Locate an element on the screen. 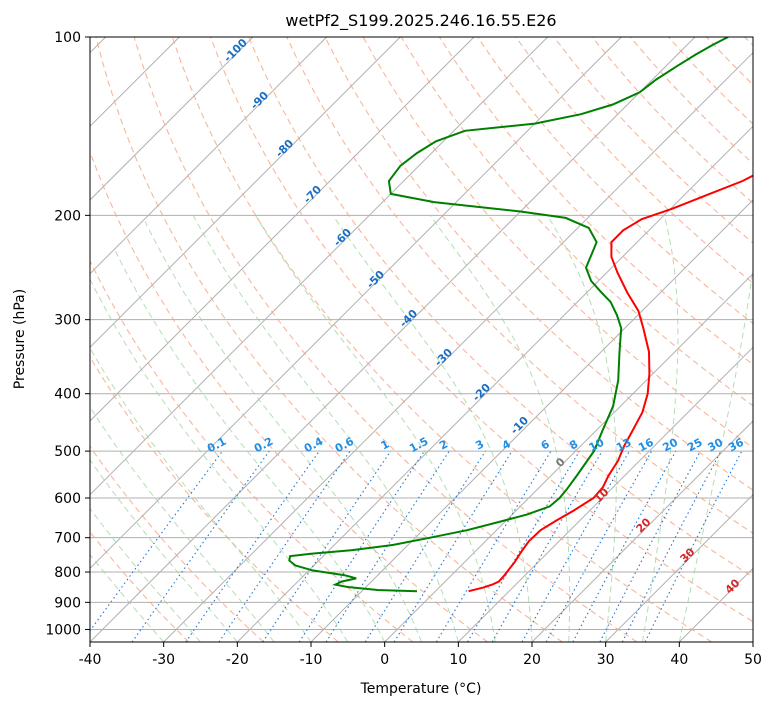 This screenshot has width=775, height=708. x-tick-label: 50 is located at coordinates (753, 660).